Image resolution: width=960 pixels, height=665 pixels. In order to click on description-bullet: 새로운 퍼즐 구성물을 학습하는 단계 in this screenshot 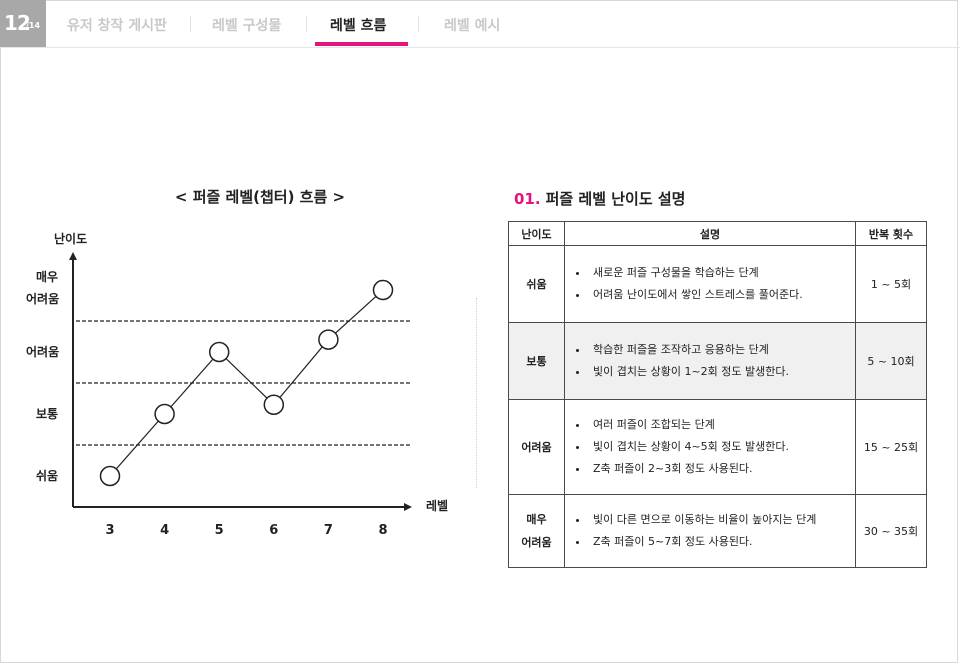, I will do `click(722, 273)`.